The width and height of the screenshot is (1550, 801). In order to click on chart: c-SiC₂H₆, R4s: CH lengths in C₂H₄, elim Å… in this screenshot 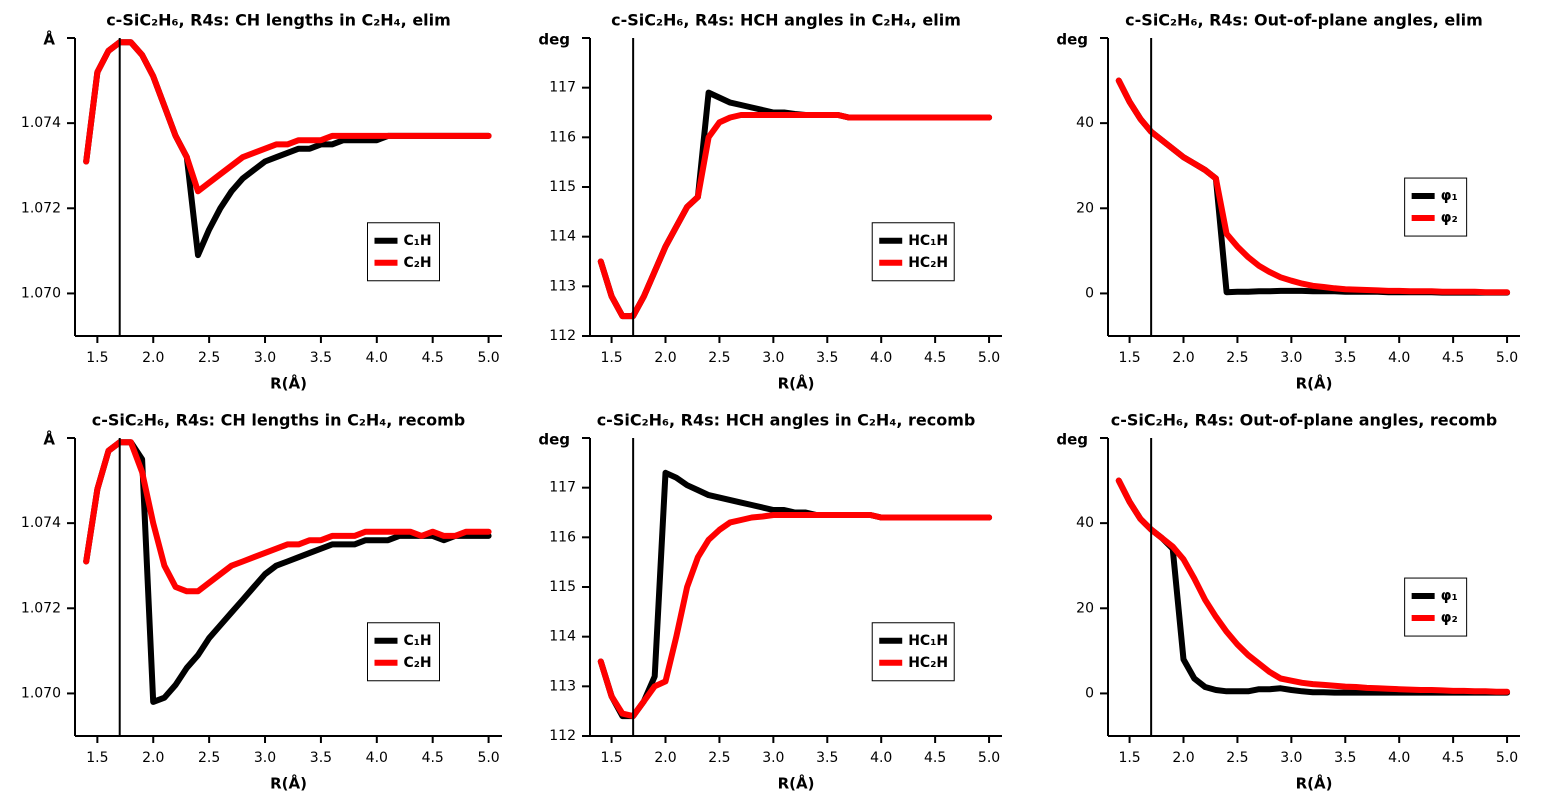, I will do `click(261, 202)`.